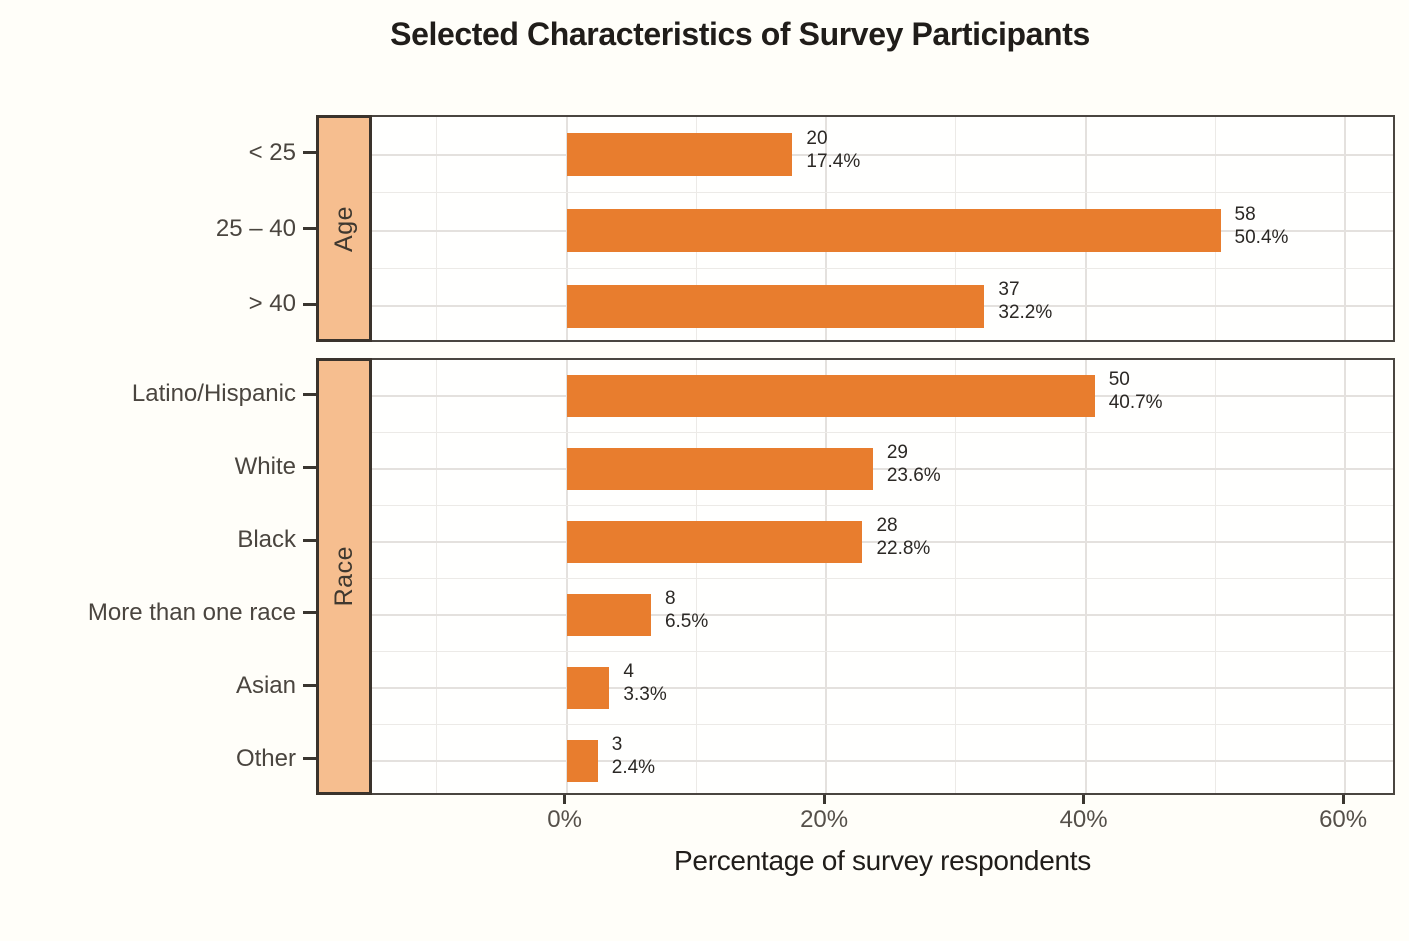  Describe the element at coordinates (645, 694) in the screenshot. I see `bar-percent: 3.3%` at that location.